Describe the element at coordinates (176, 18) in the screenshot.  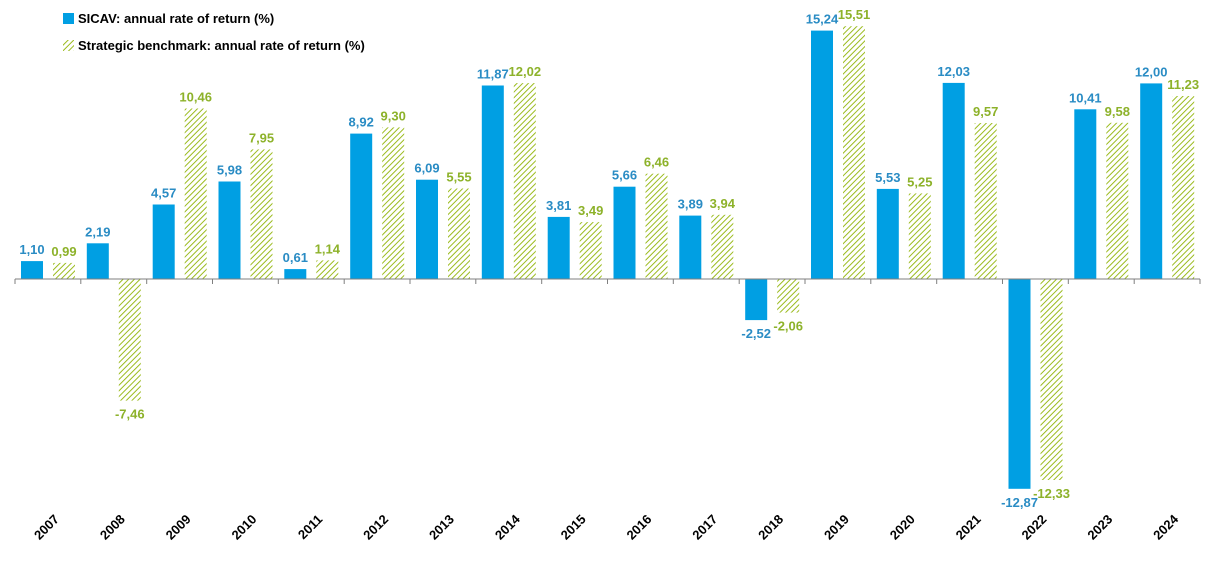
I see `legend-label-sicav: SICAV: annual rate of return (%)` at that location.